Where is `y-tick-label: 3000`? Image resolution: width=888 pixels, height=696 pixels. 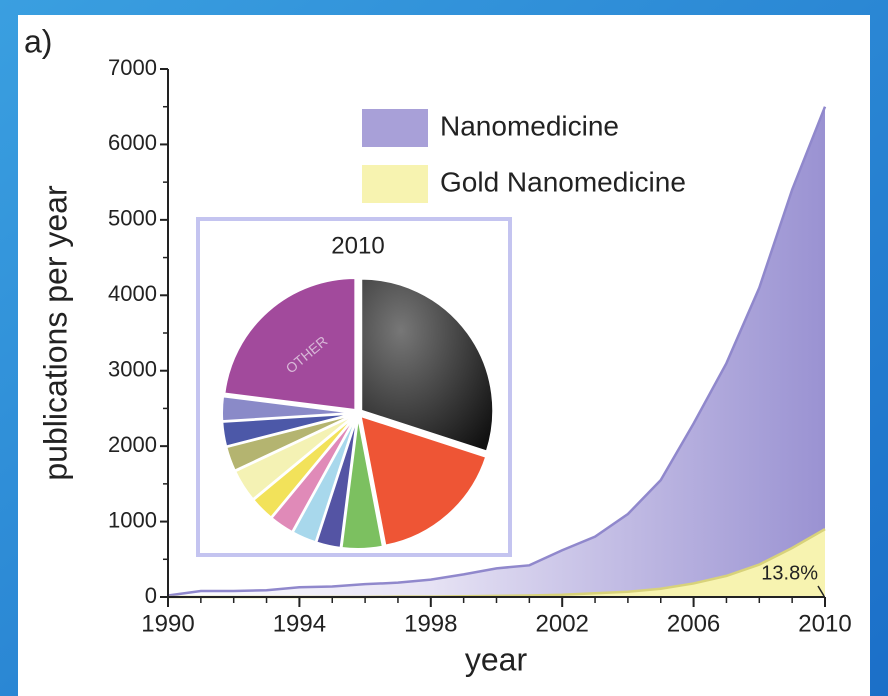 y-tick-label: 3000 is located at coordinates (132, 369).